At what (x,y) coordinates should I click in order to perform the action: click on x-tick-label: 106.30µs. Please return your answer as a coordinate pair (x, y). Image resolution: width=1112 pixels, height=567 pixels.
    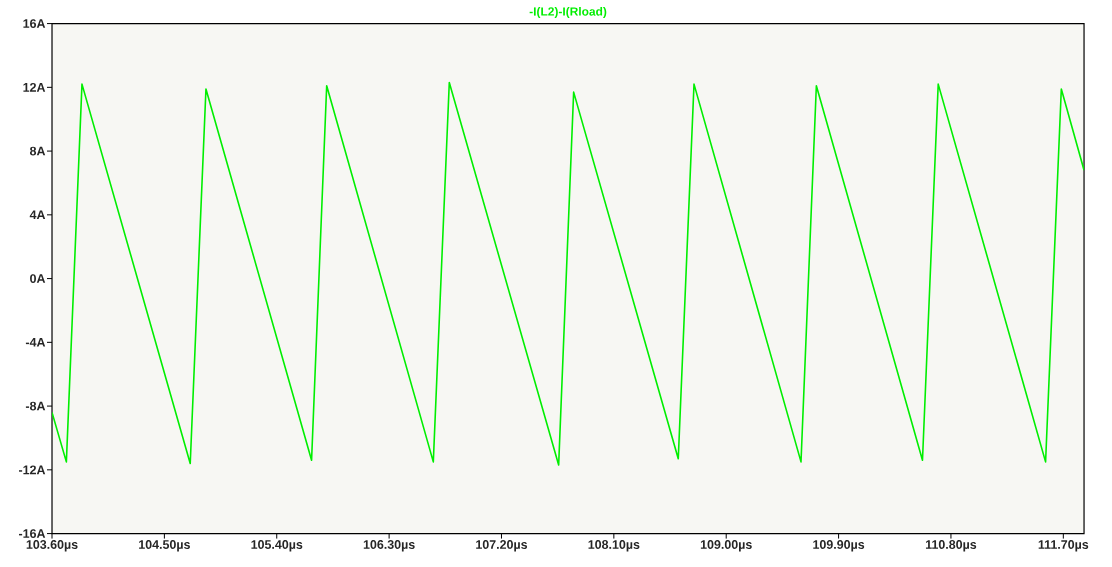
    Looking at the image, I should click on (389, 546).